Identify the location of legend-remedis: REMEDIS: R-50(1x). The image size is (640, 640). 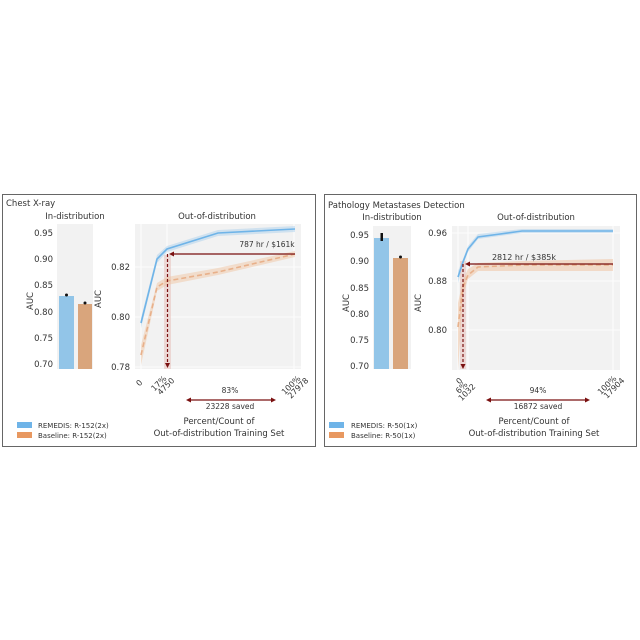
(384, 426).